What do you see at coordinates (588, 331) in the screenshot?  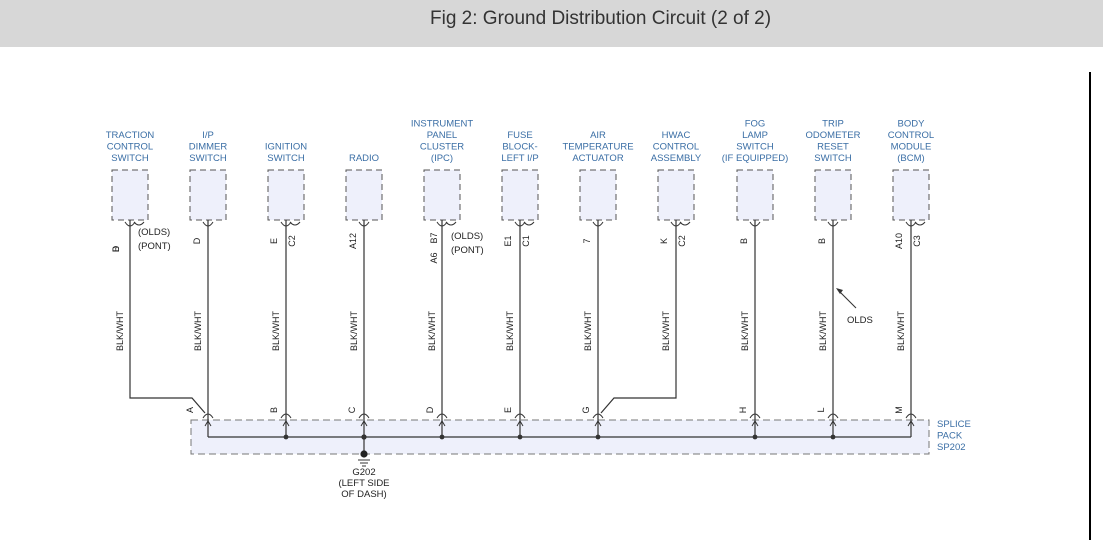 I see `air-temperature-actuator-wire-color: BLK/WHT` at bounding box center [588, 331].